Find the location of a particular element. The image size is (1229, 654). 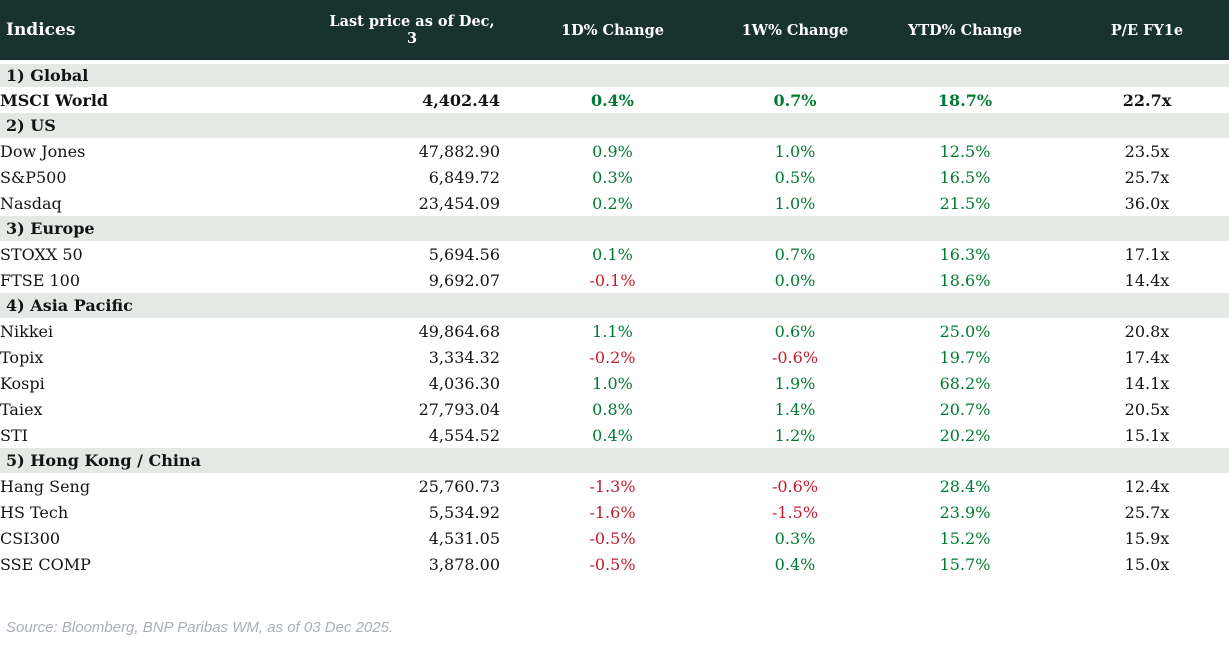

last-price-cell: 9,692.07 is located at coordinates (405, 280).